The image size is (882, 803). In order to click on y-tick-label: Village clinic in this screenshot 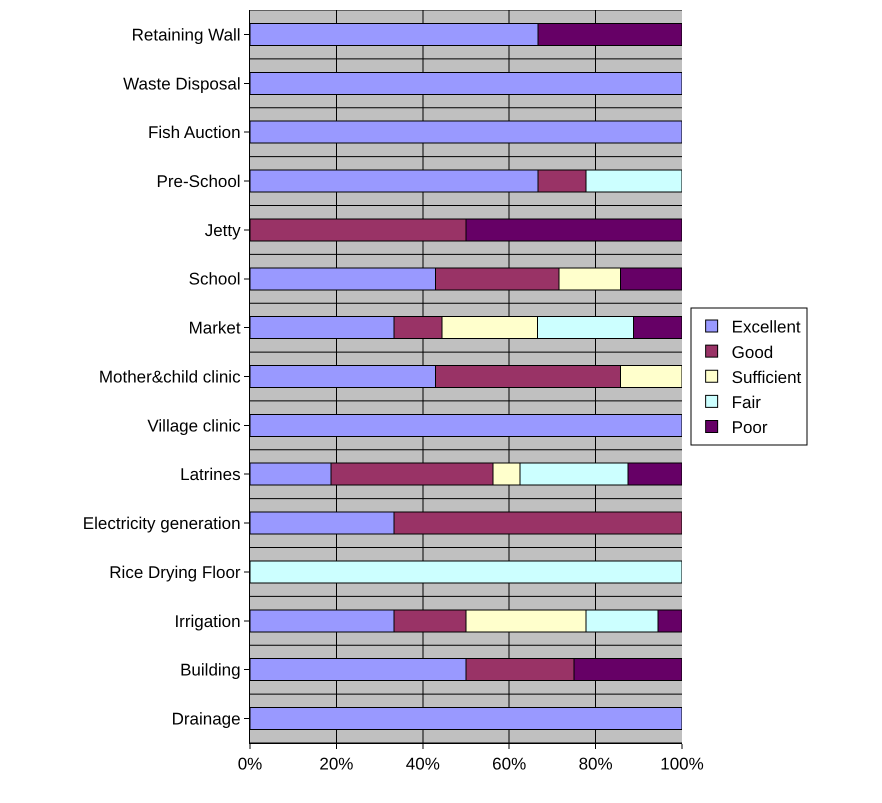, I will do `click(194, 426)`.